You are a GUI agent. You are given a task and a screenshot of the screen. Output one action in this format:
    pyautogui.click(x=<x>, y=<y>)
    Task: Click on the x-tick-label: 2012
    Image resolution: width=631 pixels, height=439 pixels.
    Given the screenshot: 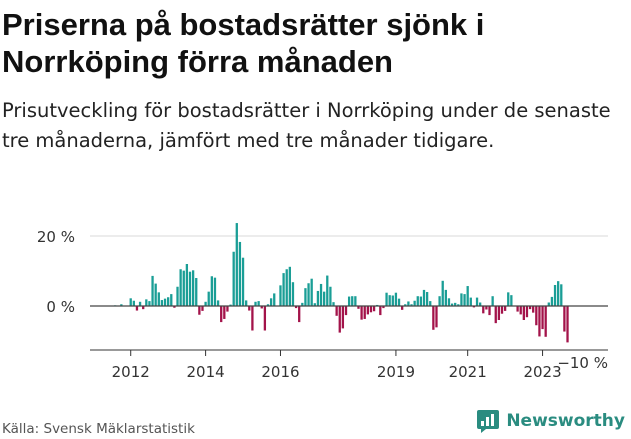 What is the action you would take?
    pyautogui.click(x=131, y=372)
    